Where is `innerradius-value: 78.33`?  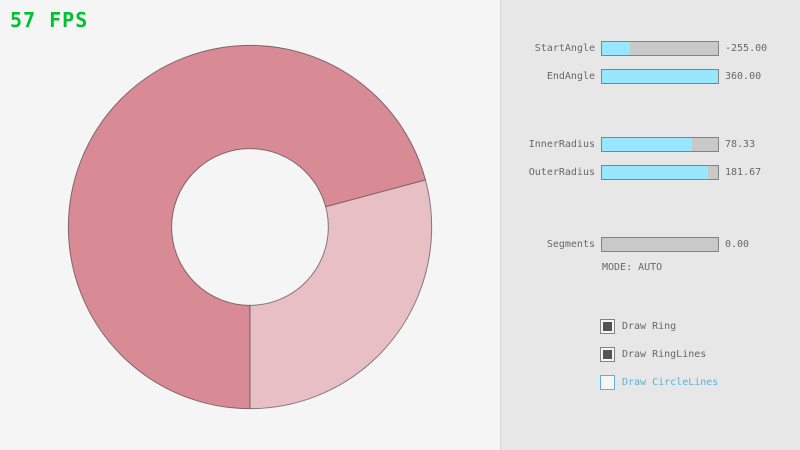
innerradius-value: 78.33 is located at coordinates (740, 144).